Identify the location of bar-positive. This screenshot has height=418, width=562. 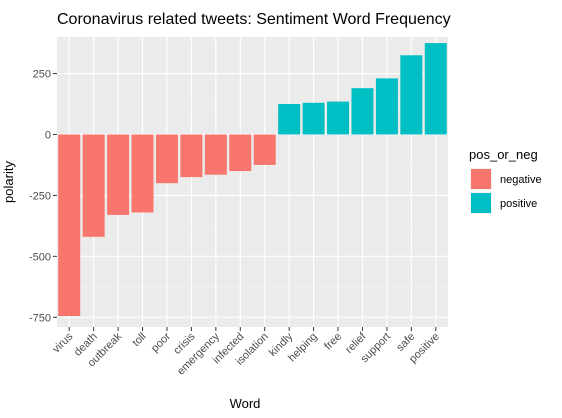
(435, 89).